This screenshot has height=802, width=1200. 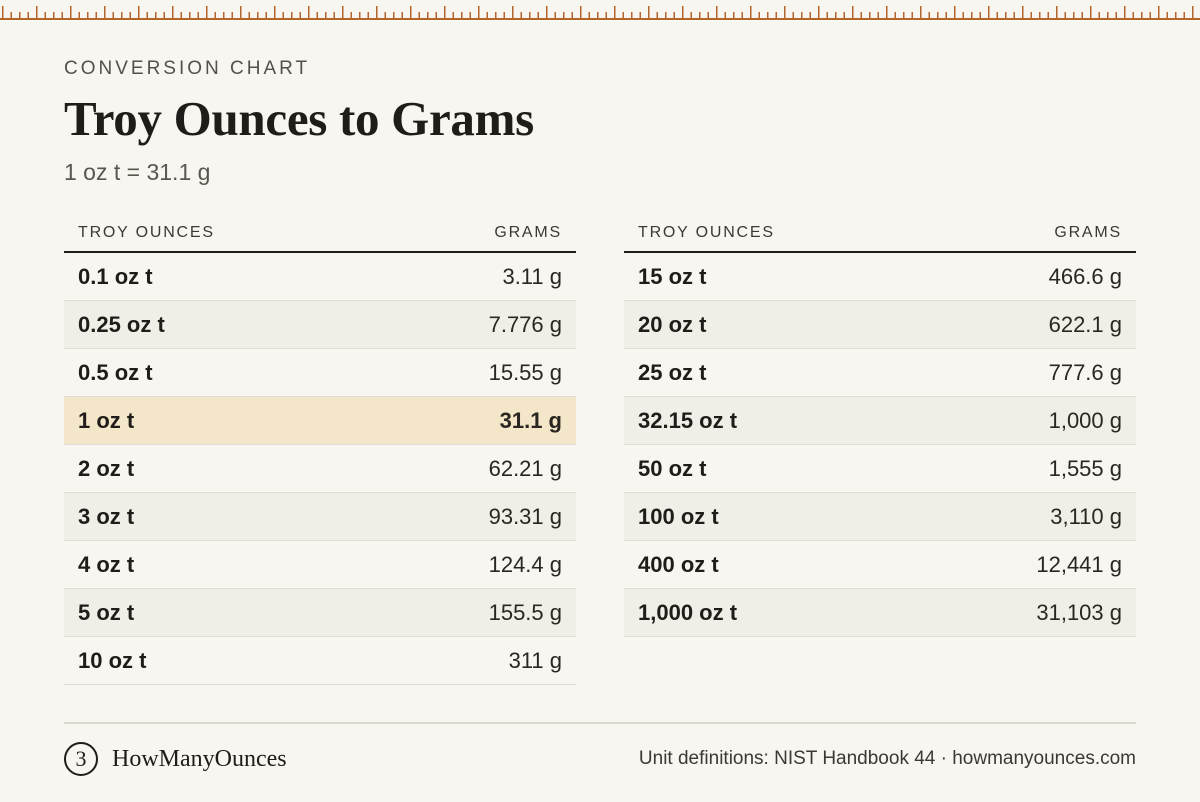 I want to click on table-row: 1 oz t 31.1 g, so click(x=320, y=421).